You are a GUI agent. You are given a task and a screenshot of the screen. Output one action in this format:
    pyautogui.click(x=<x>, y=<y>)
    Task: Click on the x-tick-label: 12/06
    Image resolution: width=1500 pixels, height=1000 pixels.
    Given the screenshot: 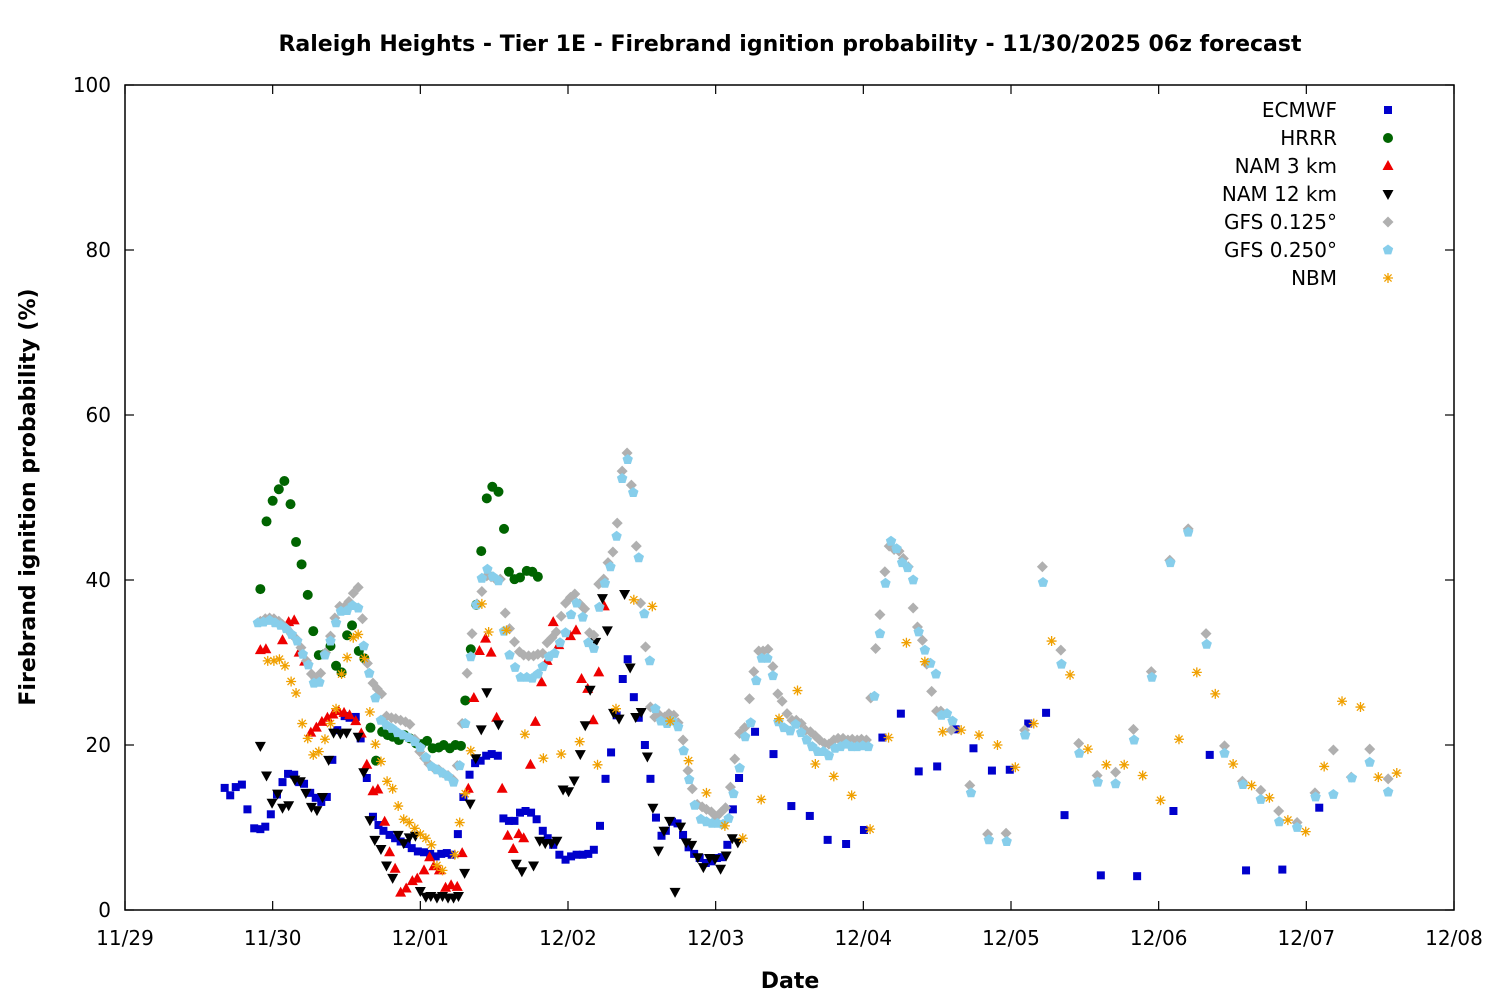 What is the action you would take?
    pyautogui.click(x=1159, y=938)
    